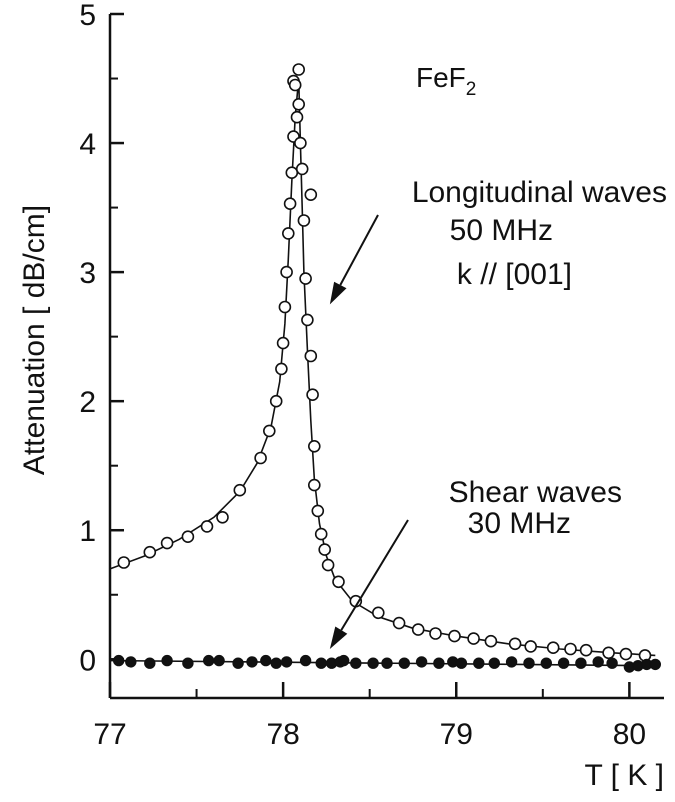 Image resolution: width=675 pixels, height=802 pixels. What do you see at coordinates (338, 637) in the screenshot?
I see `shear-arrow-head` at bounding box center [338, 637].